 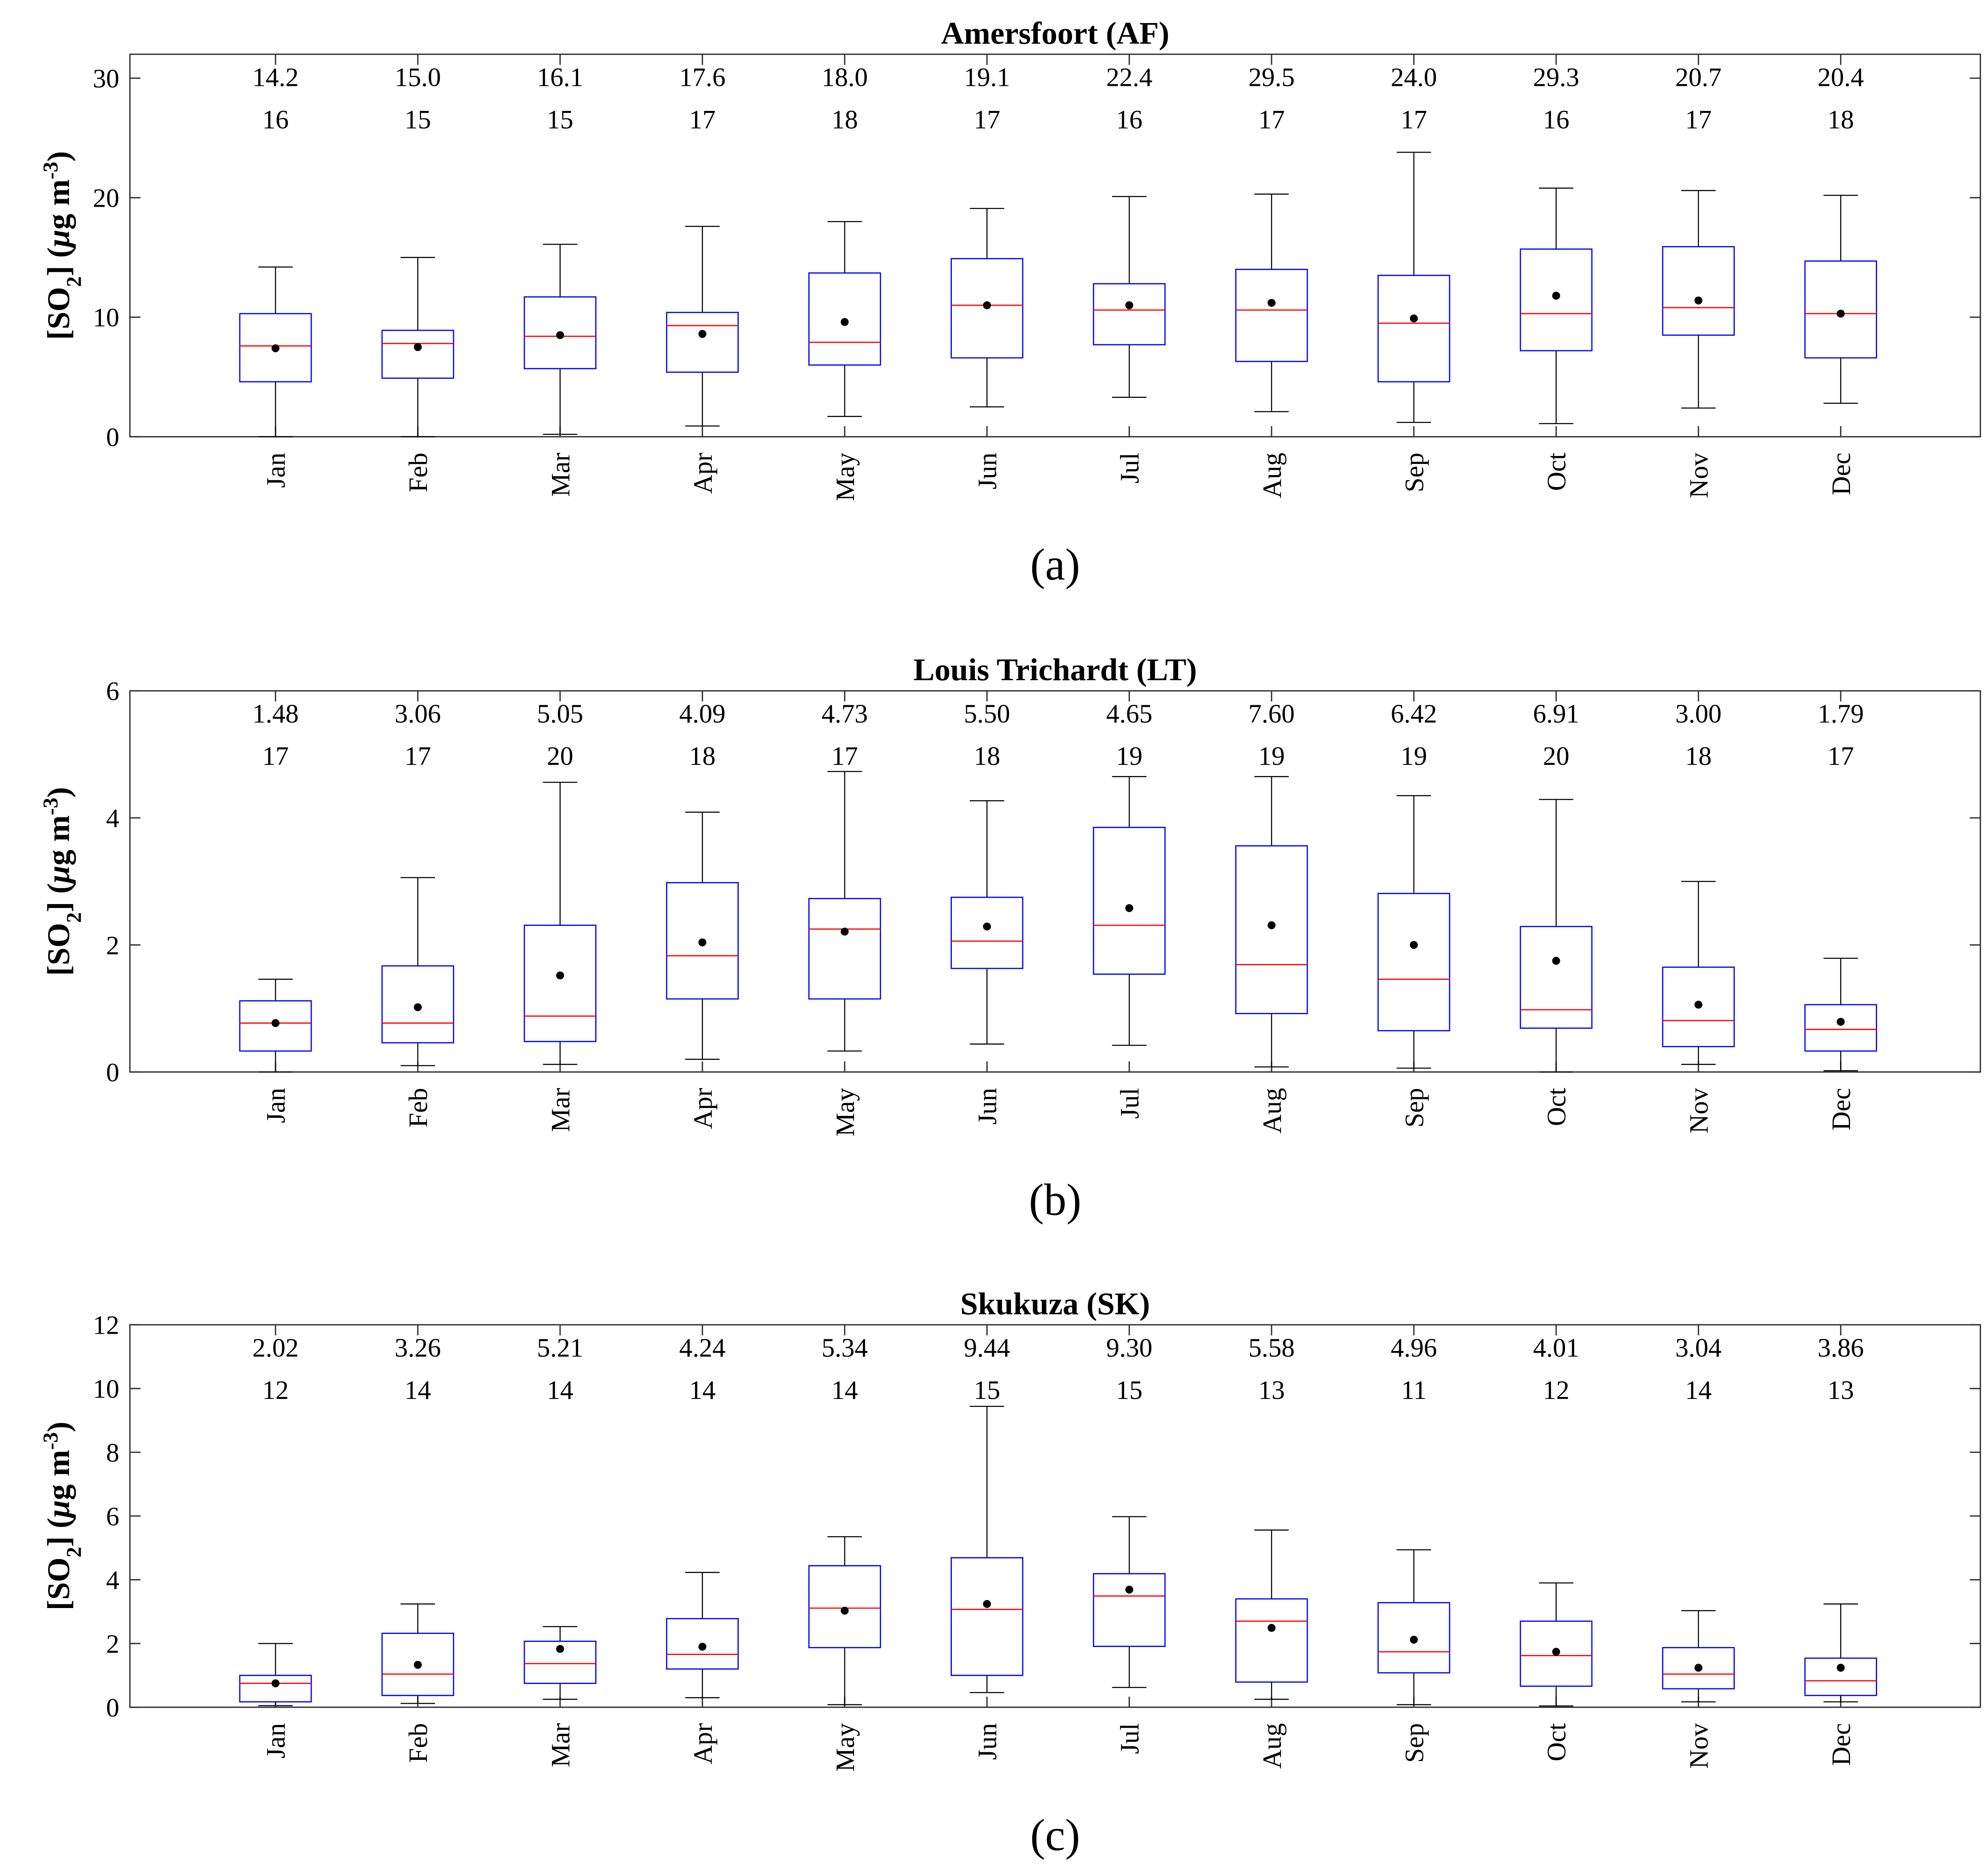 I want to click on box-may: May 4.73 17, so click(x=844, y=914).